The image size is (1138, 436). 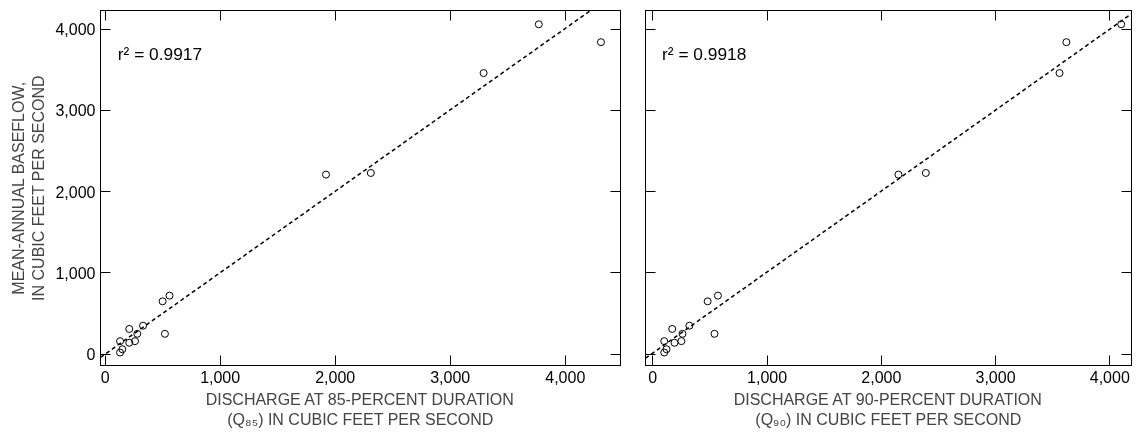 What do you see at coordinates (75, 30) in the screenshot?
I see `y-tick-label: 4,000` at bounding box center [75, 30].